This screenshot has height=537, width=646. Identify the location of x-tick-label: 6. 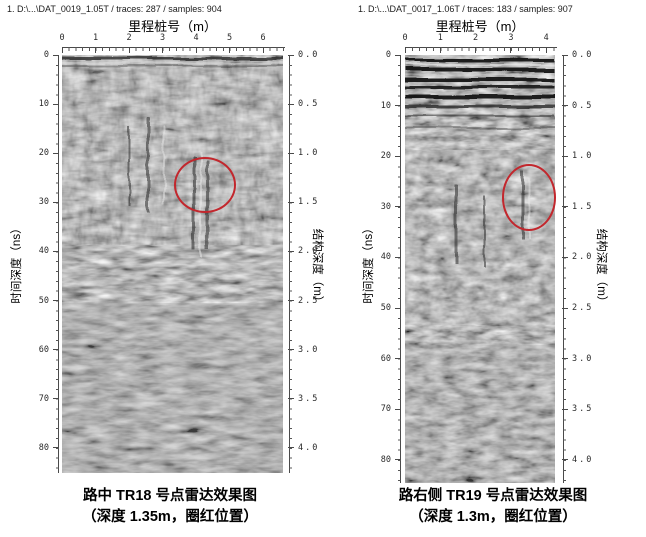
(263, 38).